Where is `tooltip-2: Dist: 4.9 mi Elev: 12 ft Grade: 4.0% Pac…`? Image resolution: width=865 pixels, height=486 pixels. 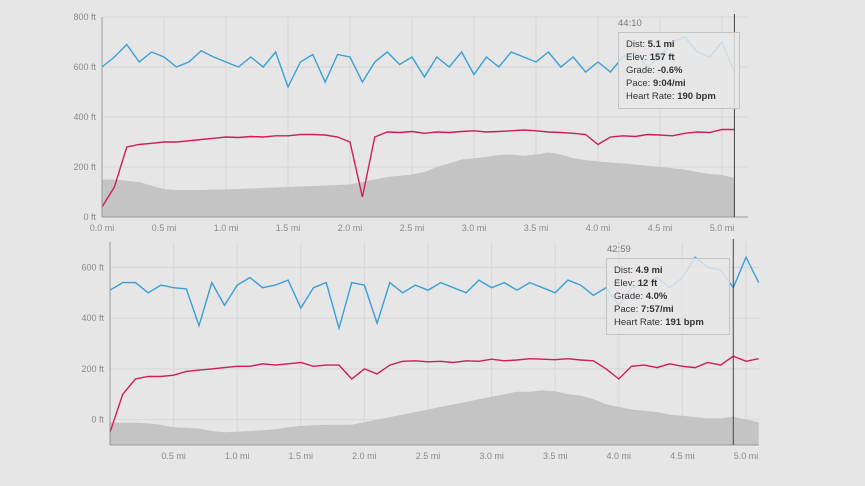
tooltip-2: Dist: 4.9 mi Elev: 12 ft Grade: 4.0% Pac… is located at coordinates (668, 296).